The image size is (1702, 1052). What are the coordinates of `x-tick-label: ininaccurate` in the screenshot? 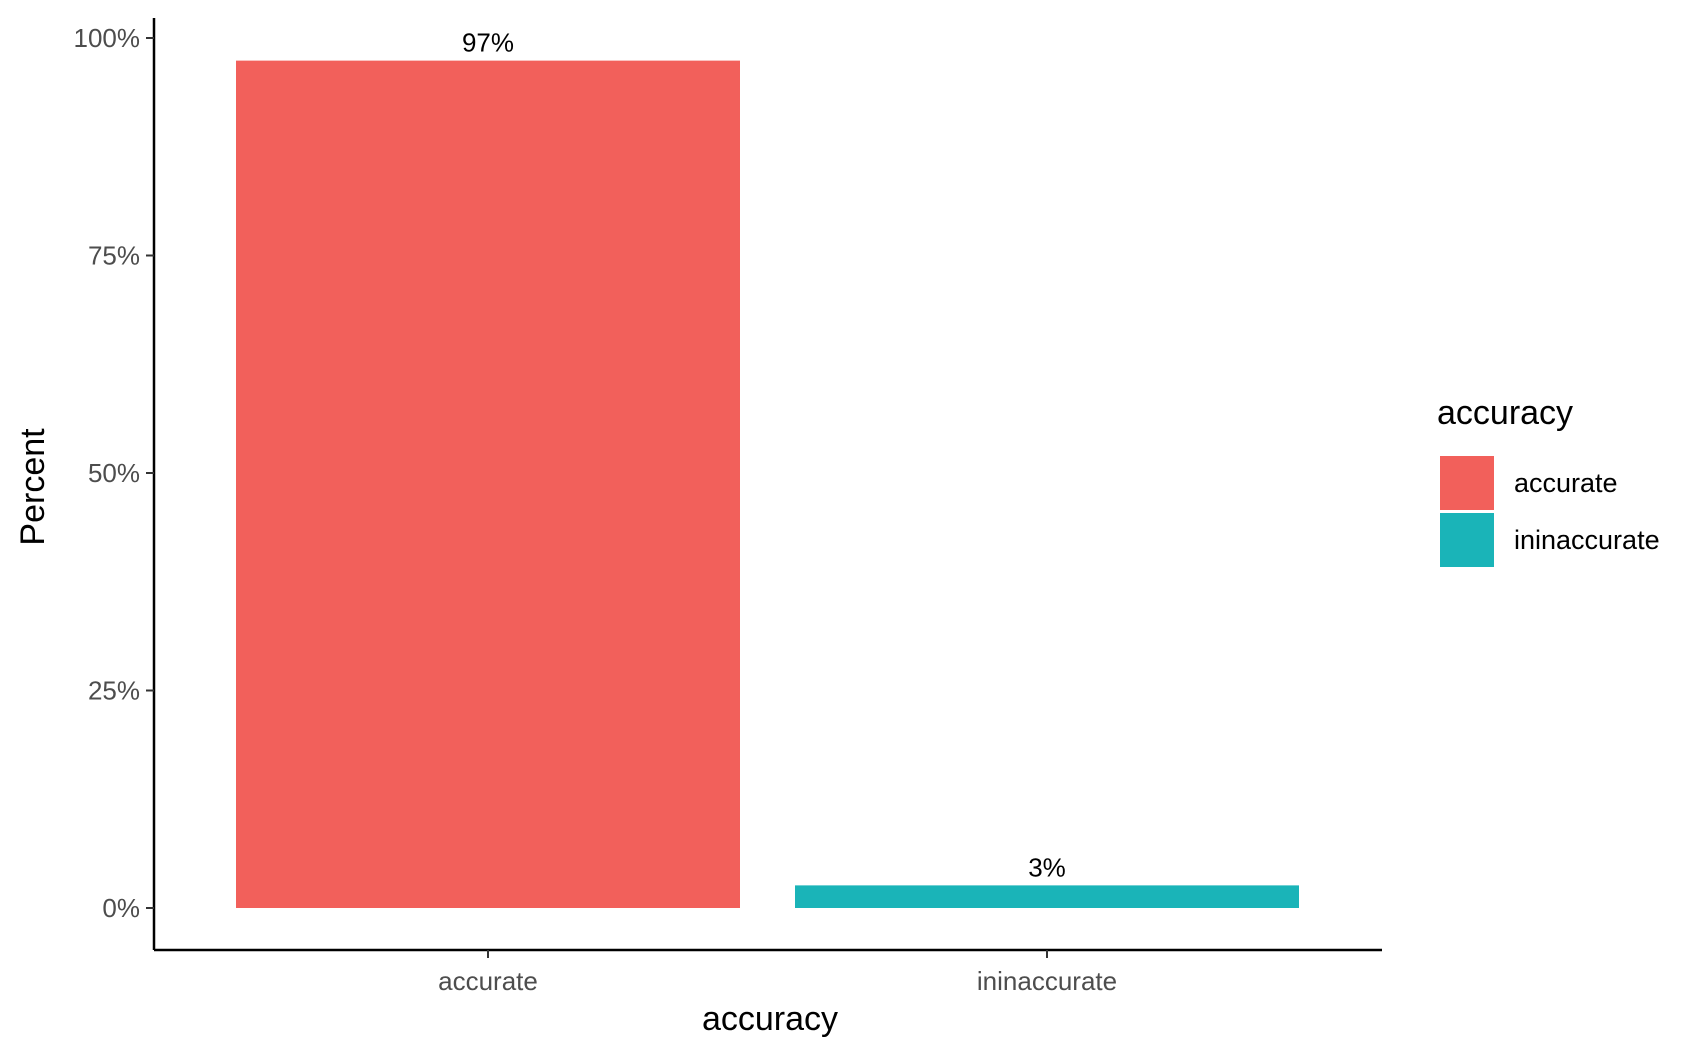 It's located at (1047, 981).